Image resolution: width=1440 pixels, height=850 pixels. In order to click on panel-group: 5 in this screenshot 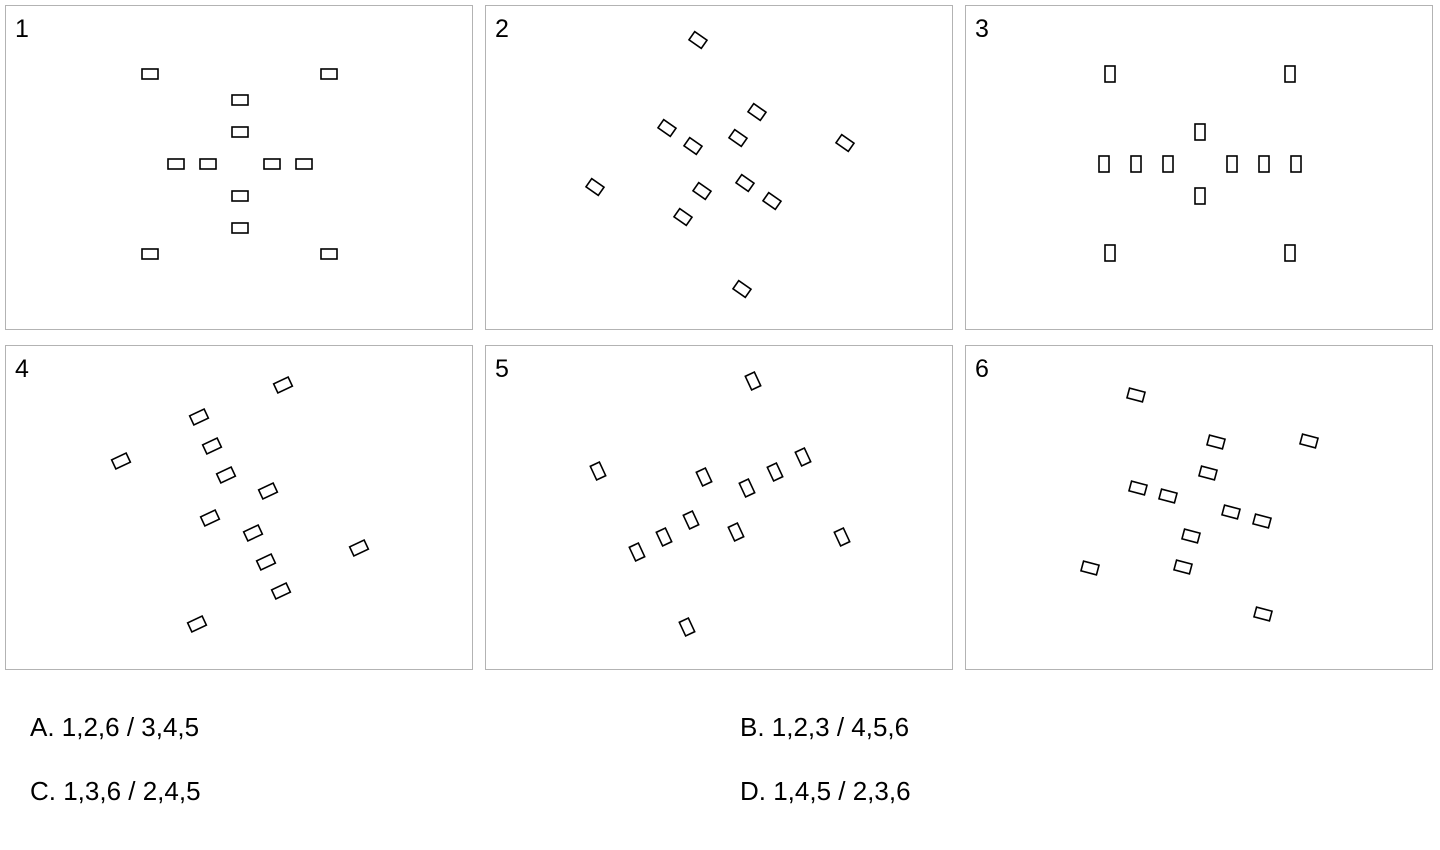, I will do `click(719, 507)`.